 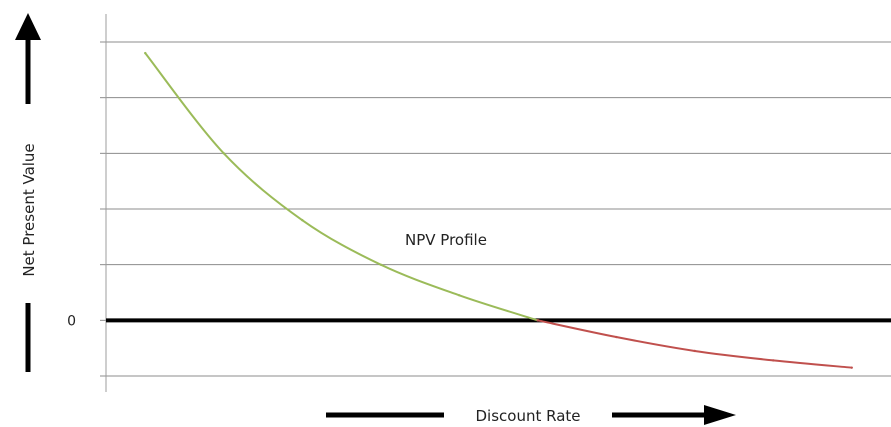 What do you see at coordinates (694, 344) in the screenshot?
I see `series-line-negative` at bounding box center [694, 344].